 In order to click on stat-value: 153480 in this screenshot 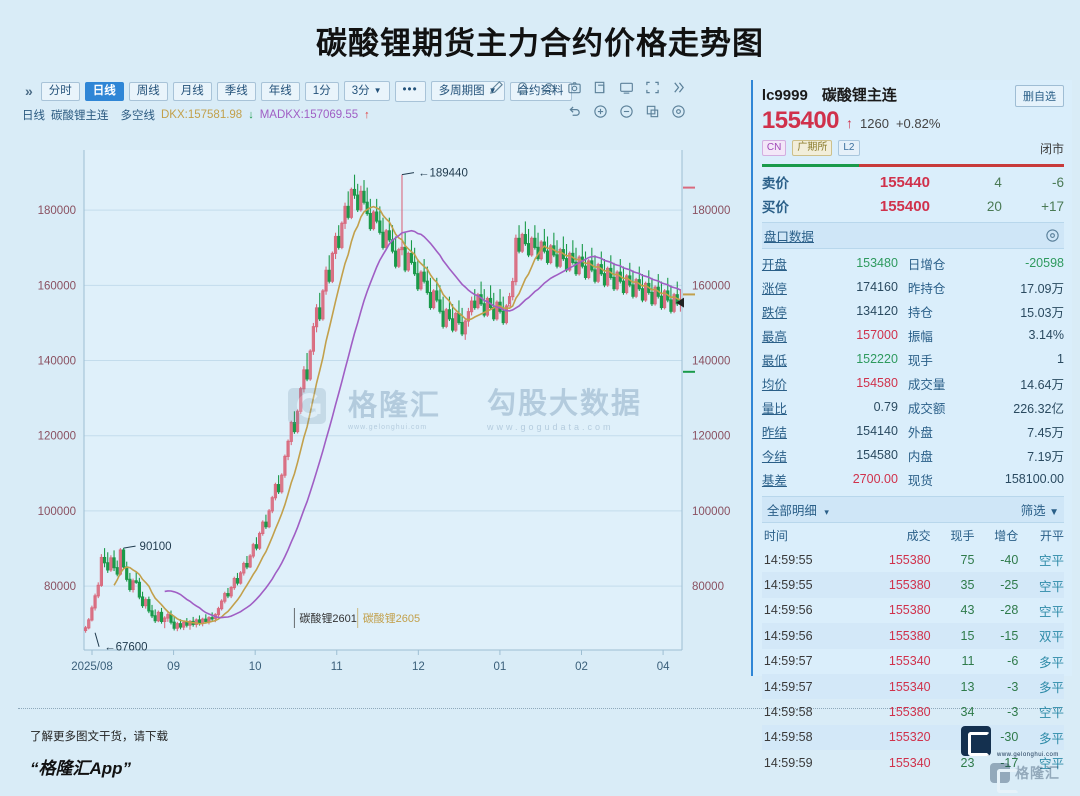, I will do `click(877, 263)`.